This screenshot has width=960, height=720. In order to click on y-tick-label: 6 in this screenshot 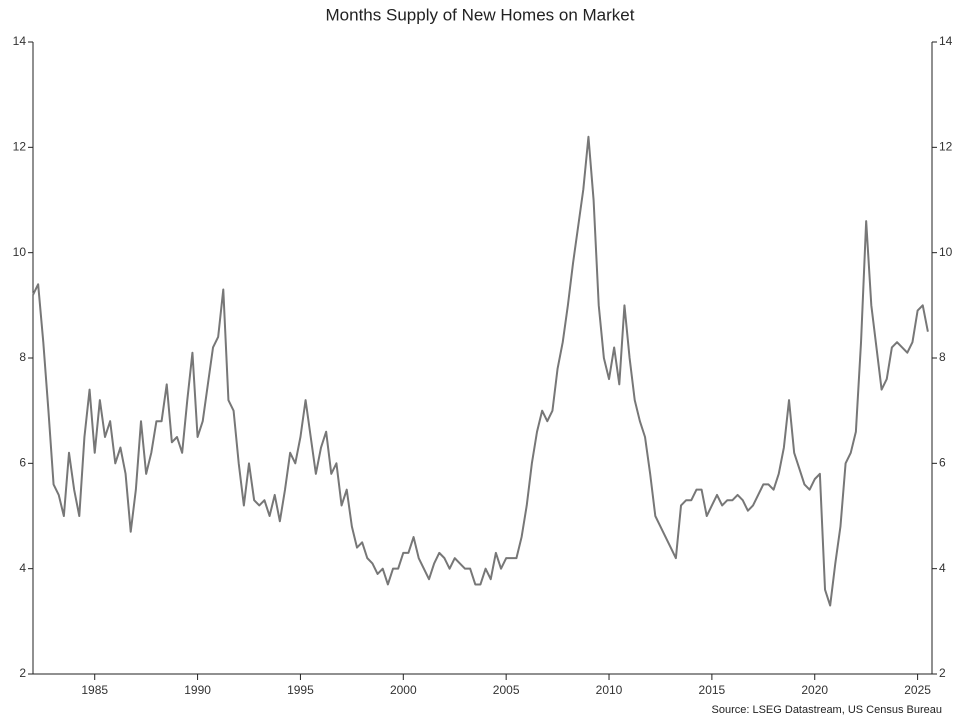, I will do `click(22, 463)`.